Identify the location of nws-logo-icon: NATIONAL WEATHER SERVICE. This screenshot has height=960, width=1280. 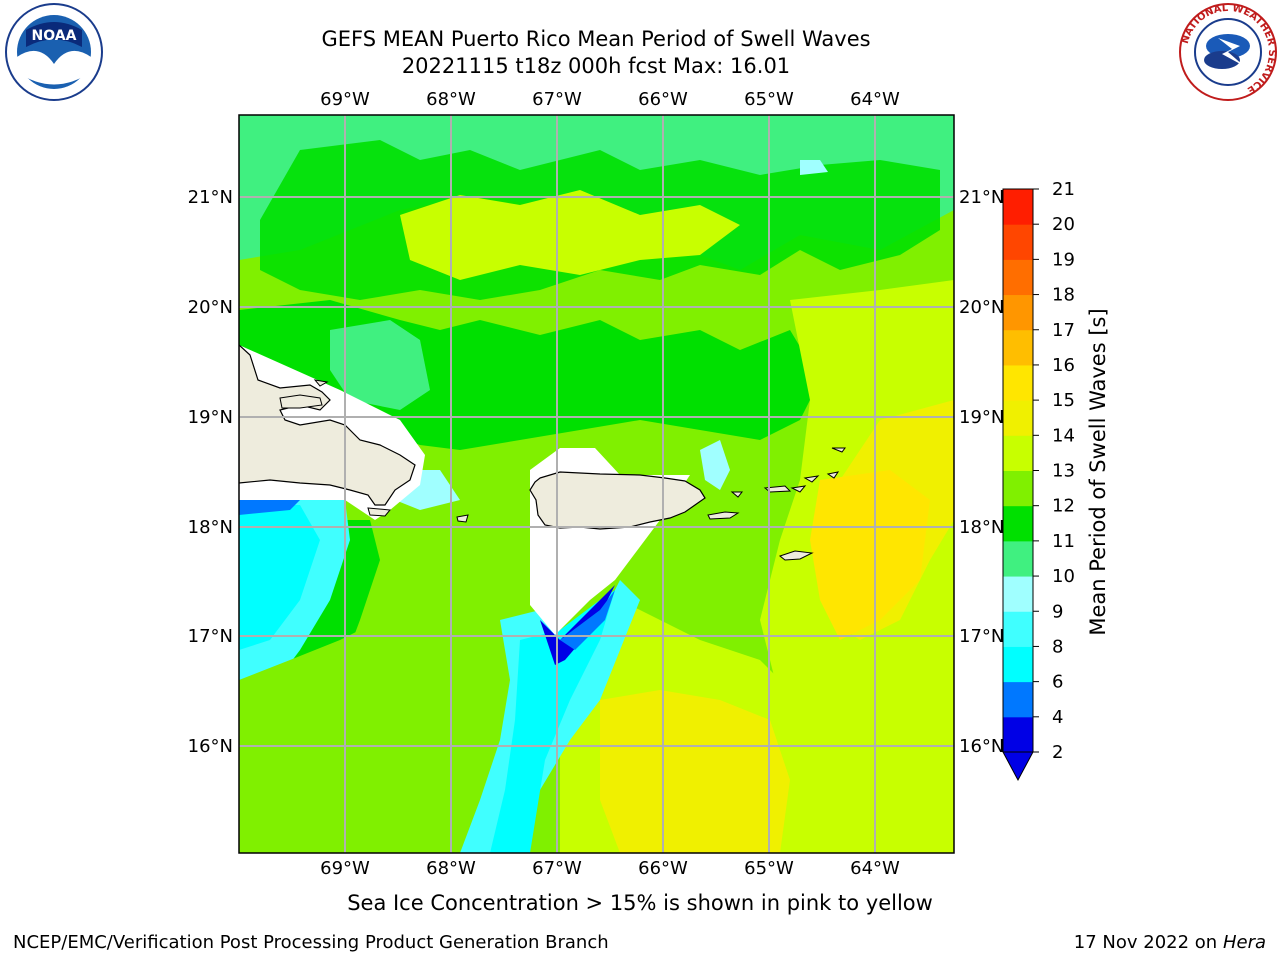
(1228, 52).